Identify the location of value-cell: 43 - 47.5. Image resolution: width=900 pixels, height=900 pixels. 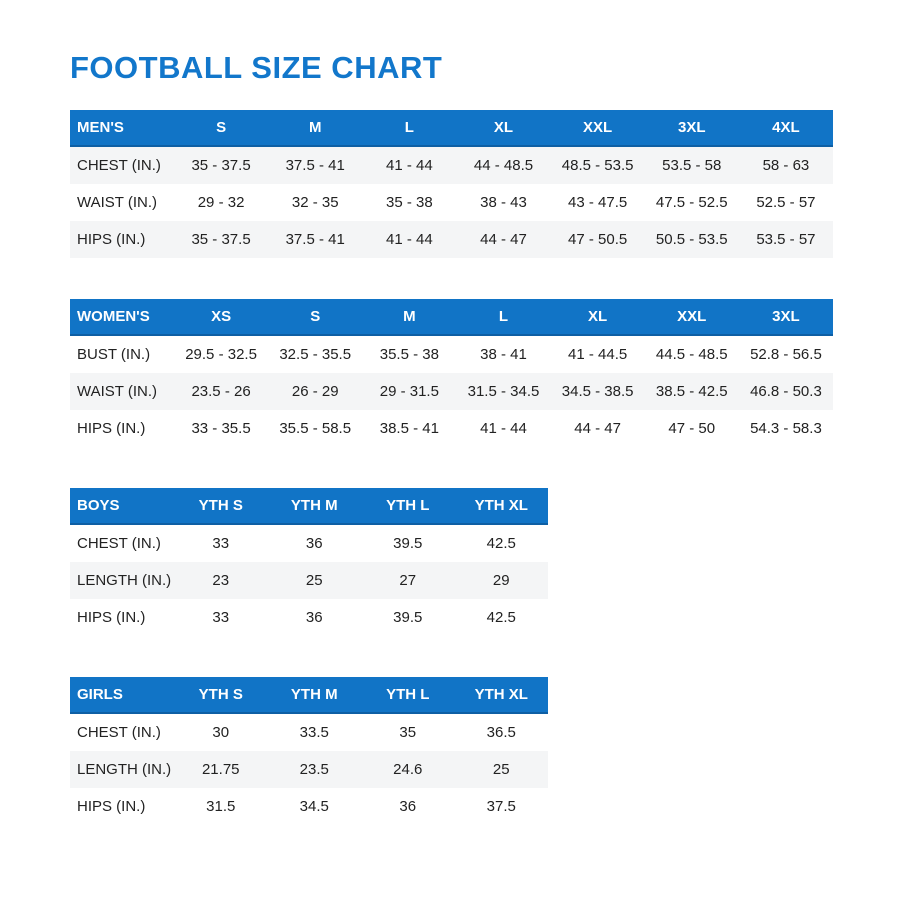
(598, 202).